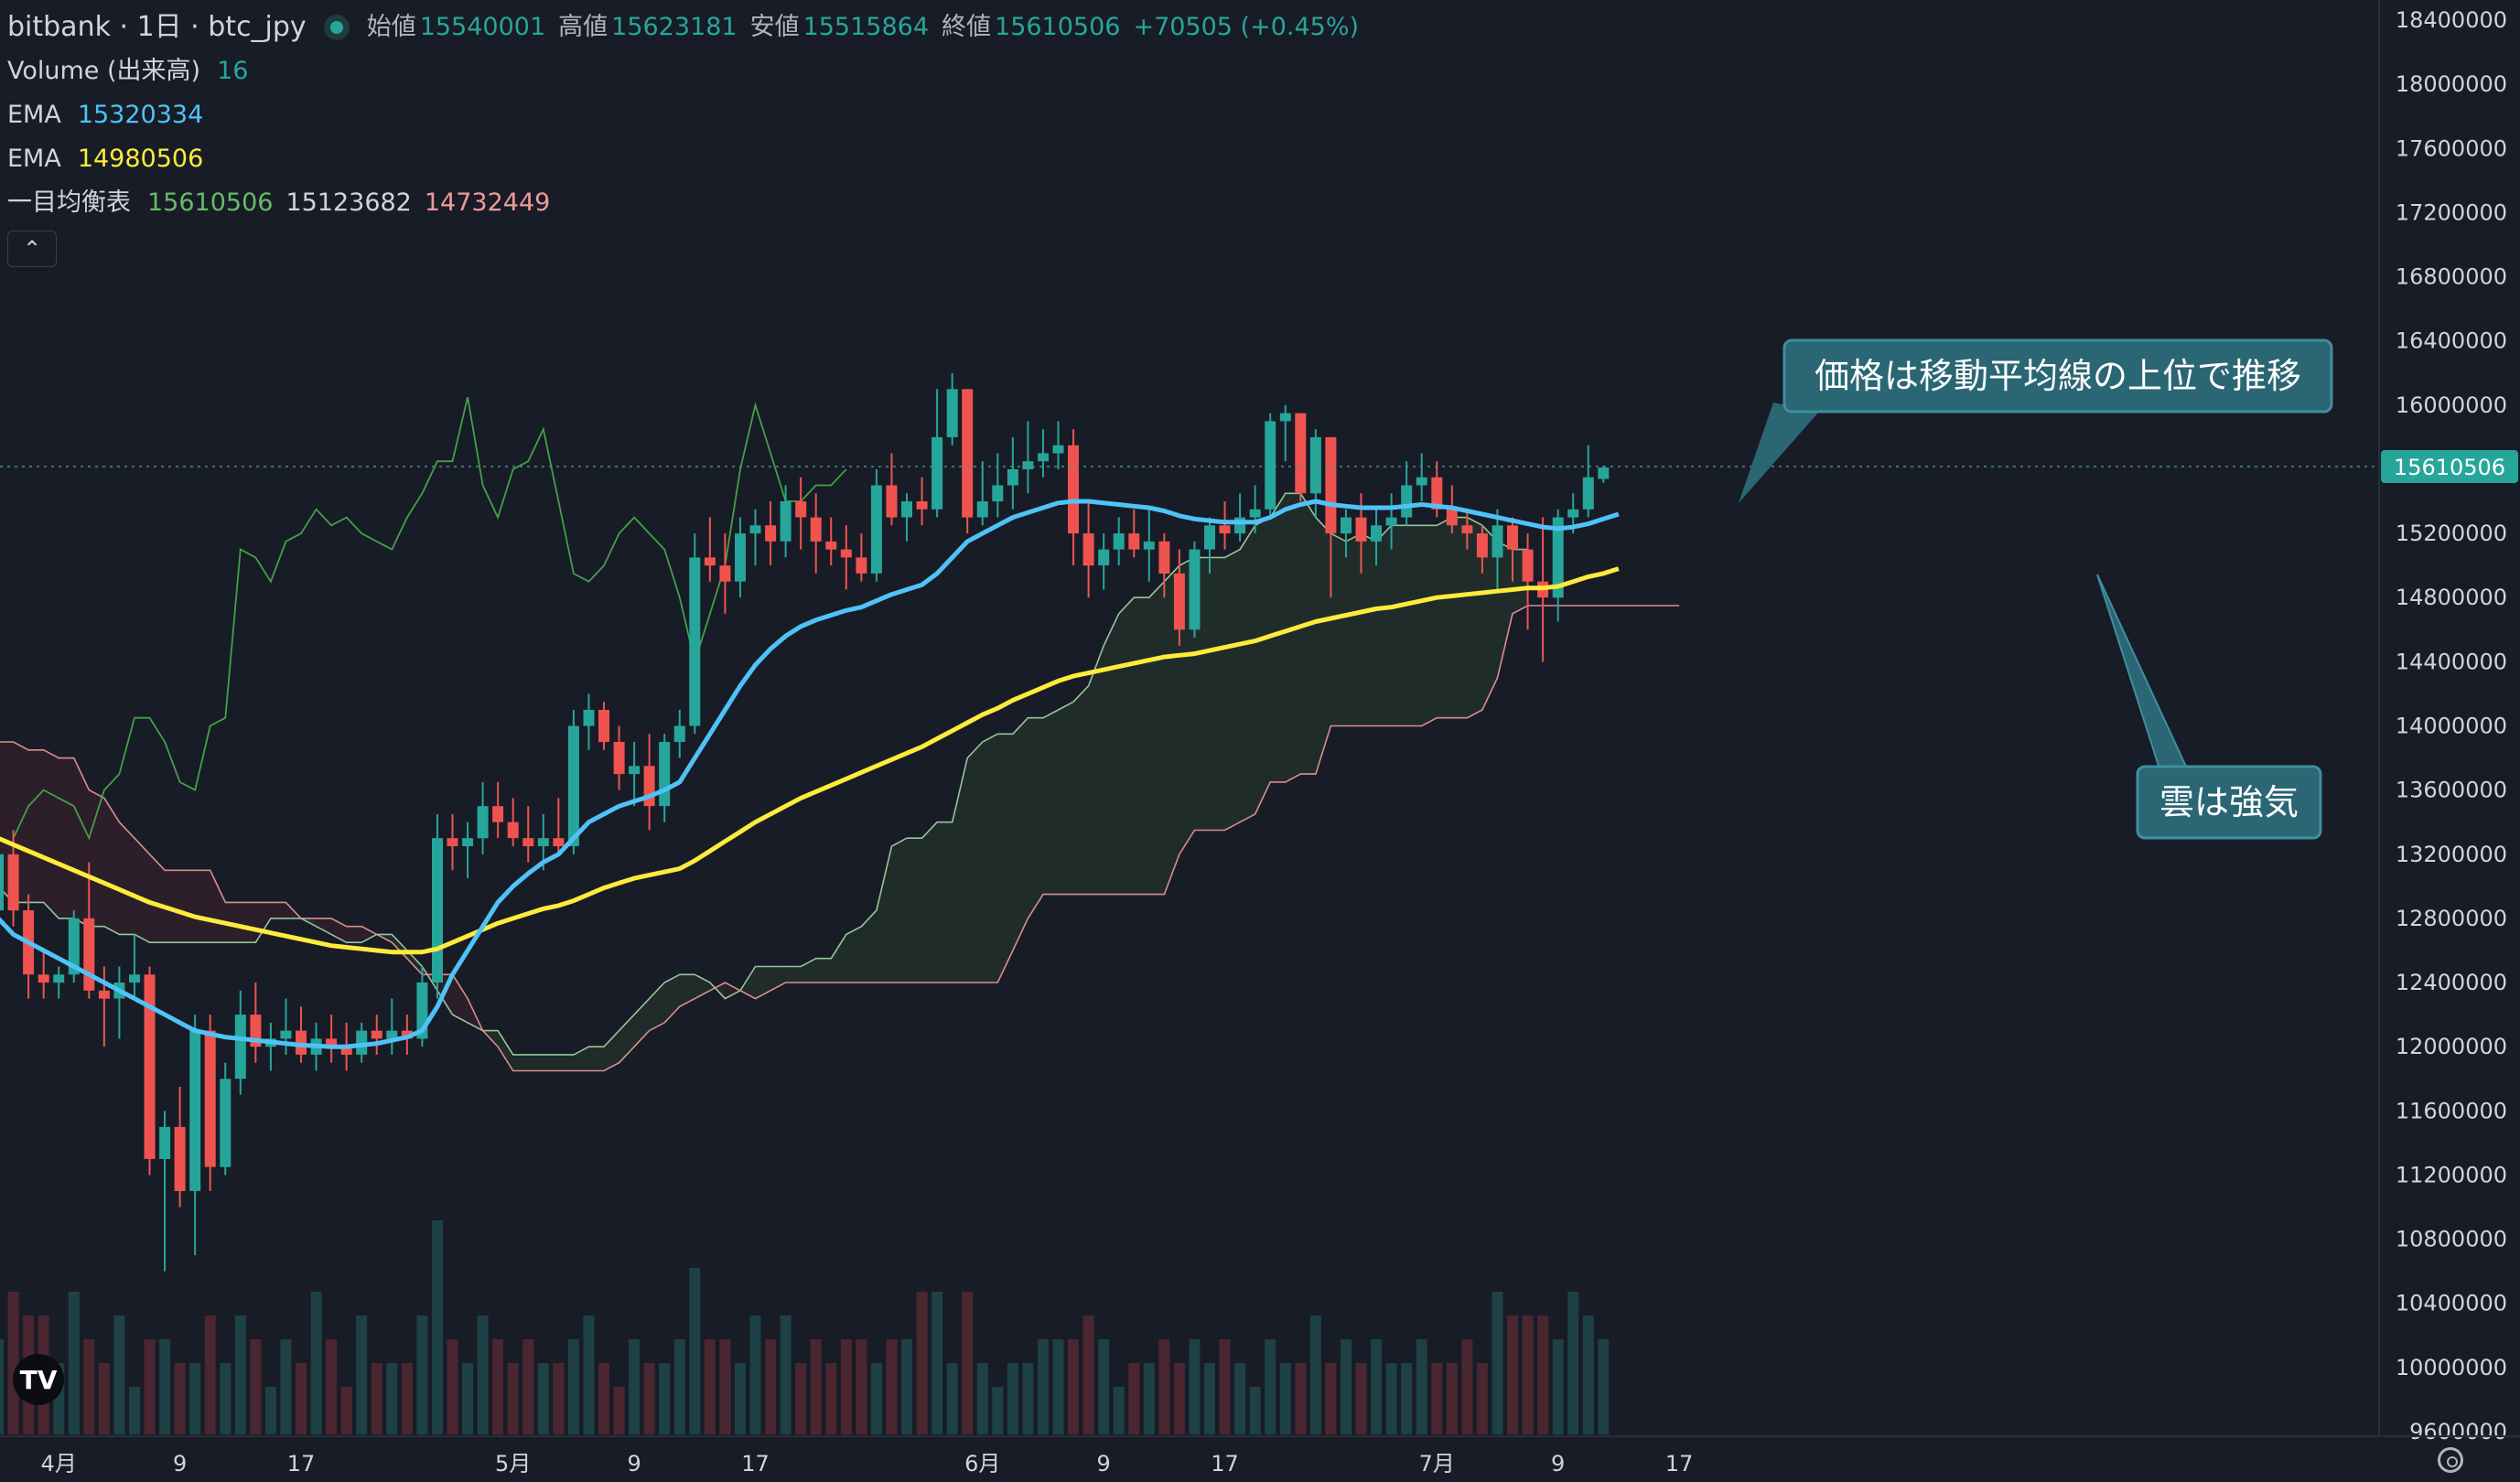 The width and height of the screenshot is (2520, 1482). What do you see at coordinates (2450, 1460) in the screenshot?
I see `gear-icon` at bounding box center [2450, 1460].